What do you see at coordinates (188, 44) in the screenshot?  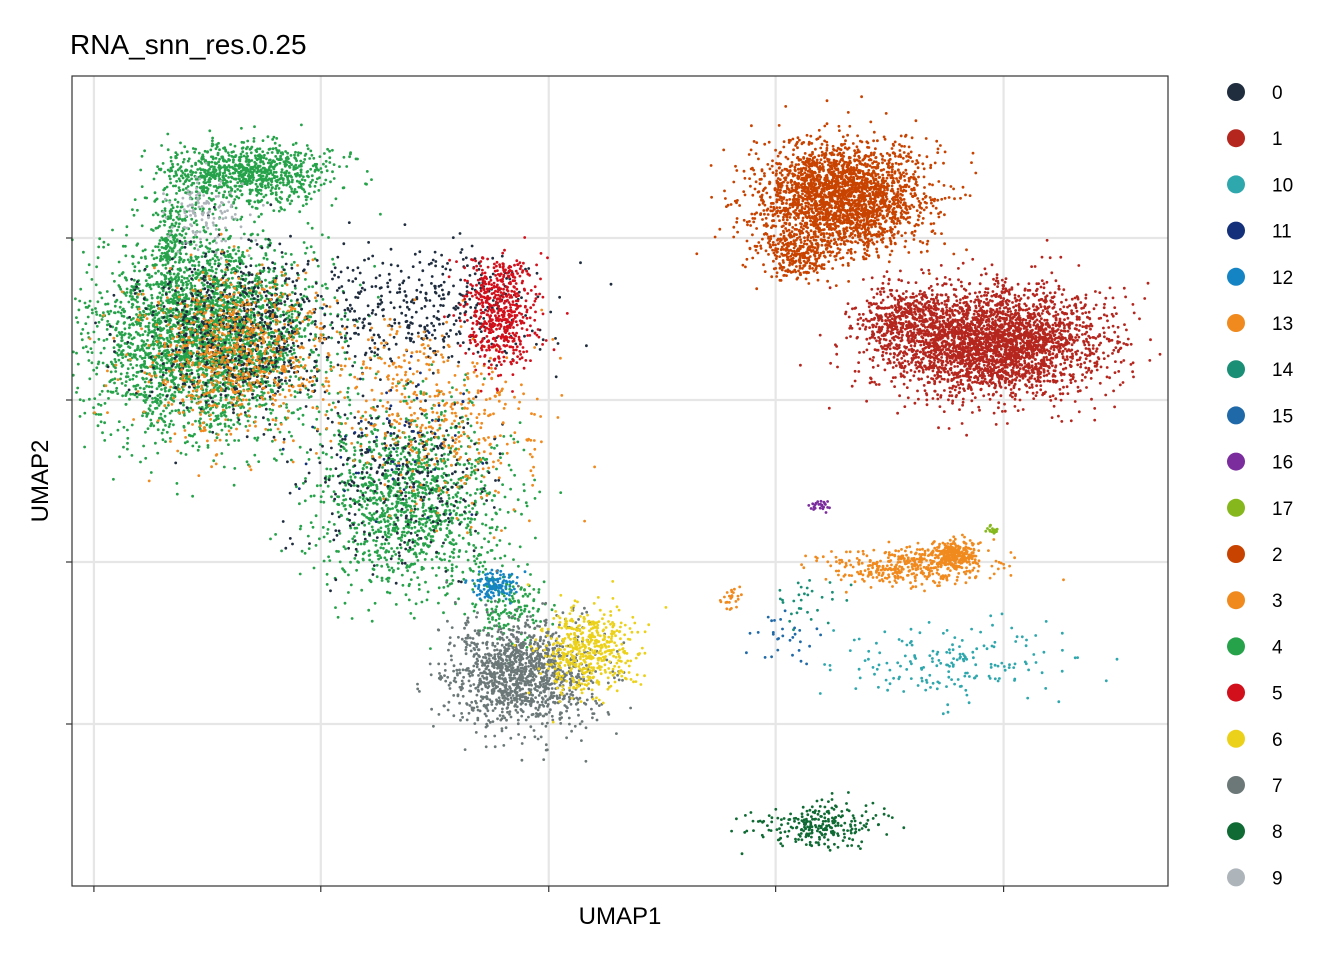 I see `chart-title: RNA_snn_res.0.25` at bounding box center [188, 44].